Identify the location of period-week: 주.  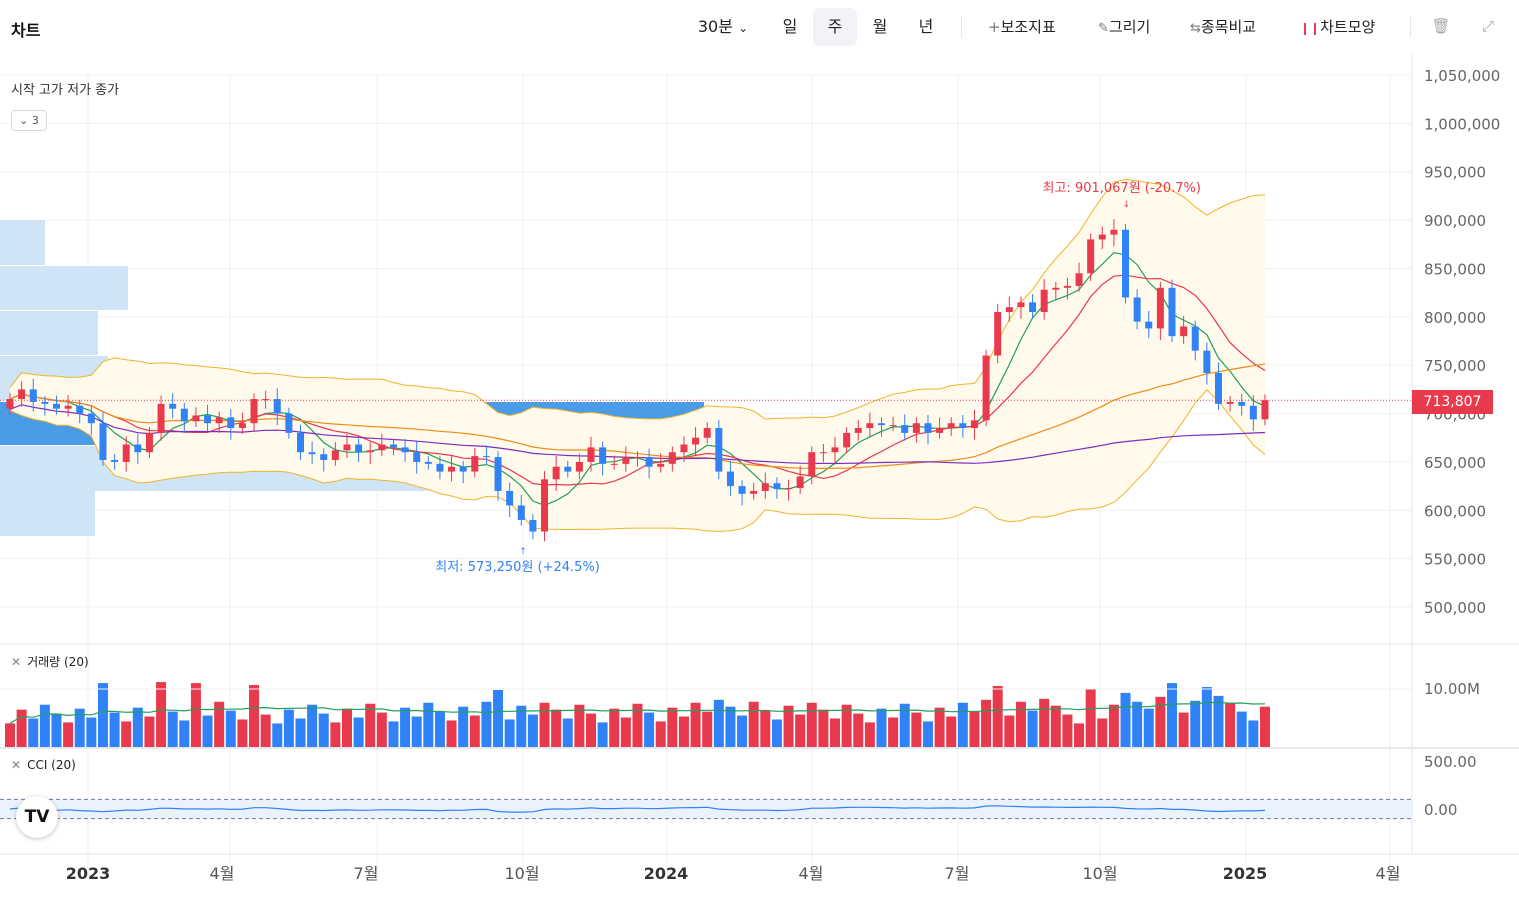
(835, 27).